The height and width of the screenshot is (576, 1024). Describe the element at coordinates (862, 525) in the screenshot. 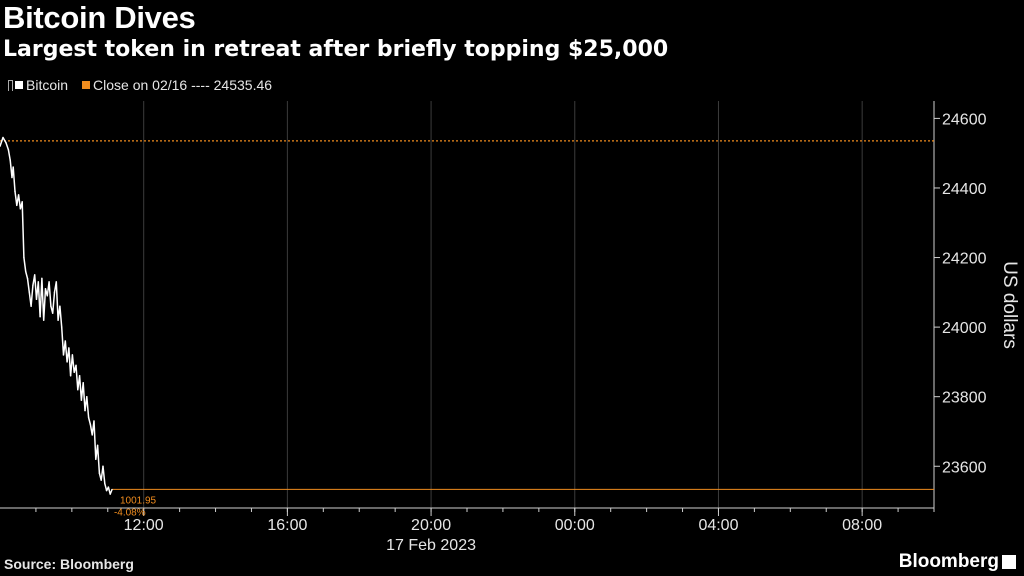

I see `x-tick-label: 08:00` at that location.